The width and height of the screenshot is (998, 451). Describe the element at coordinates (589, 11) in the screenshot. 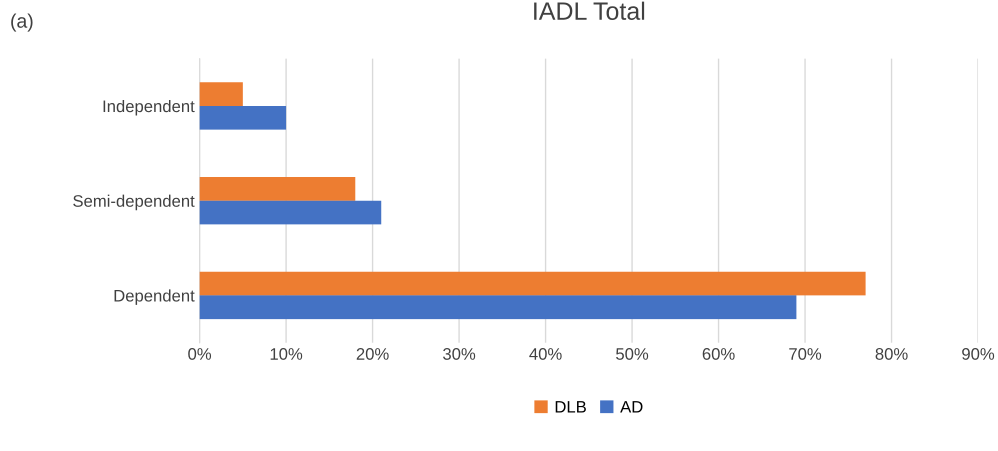

I see `chart-title: IADL Total` at that location.